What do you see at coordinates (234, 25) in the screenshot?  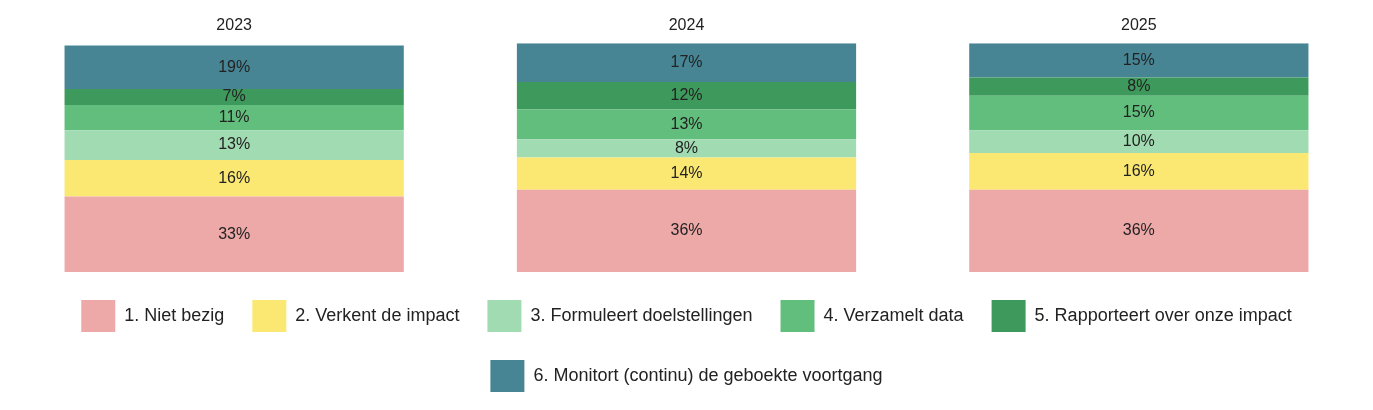 I see `x-tick-label: 2023` at bounding box center [234, 25].